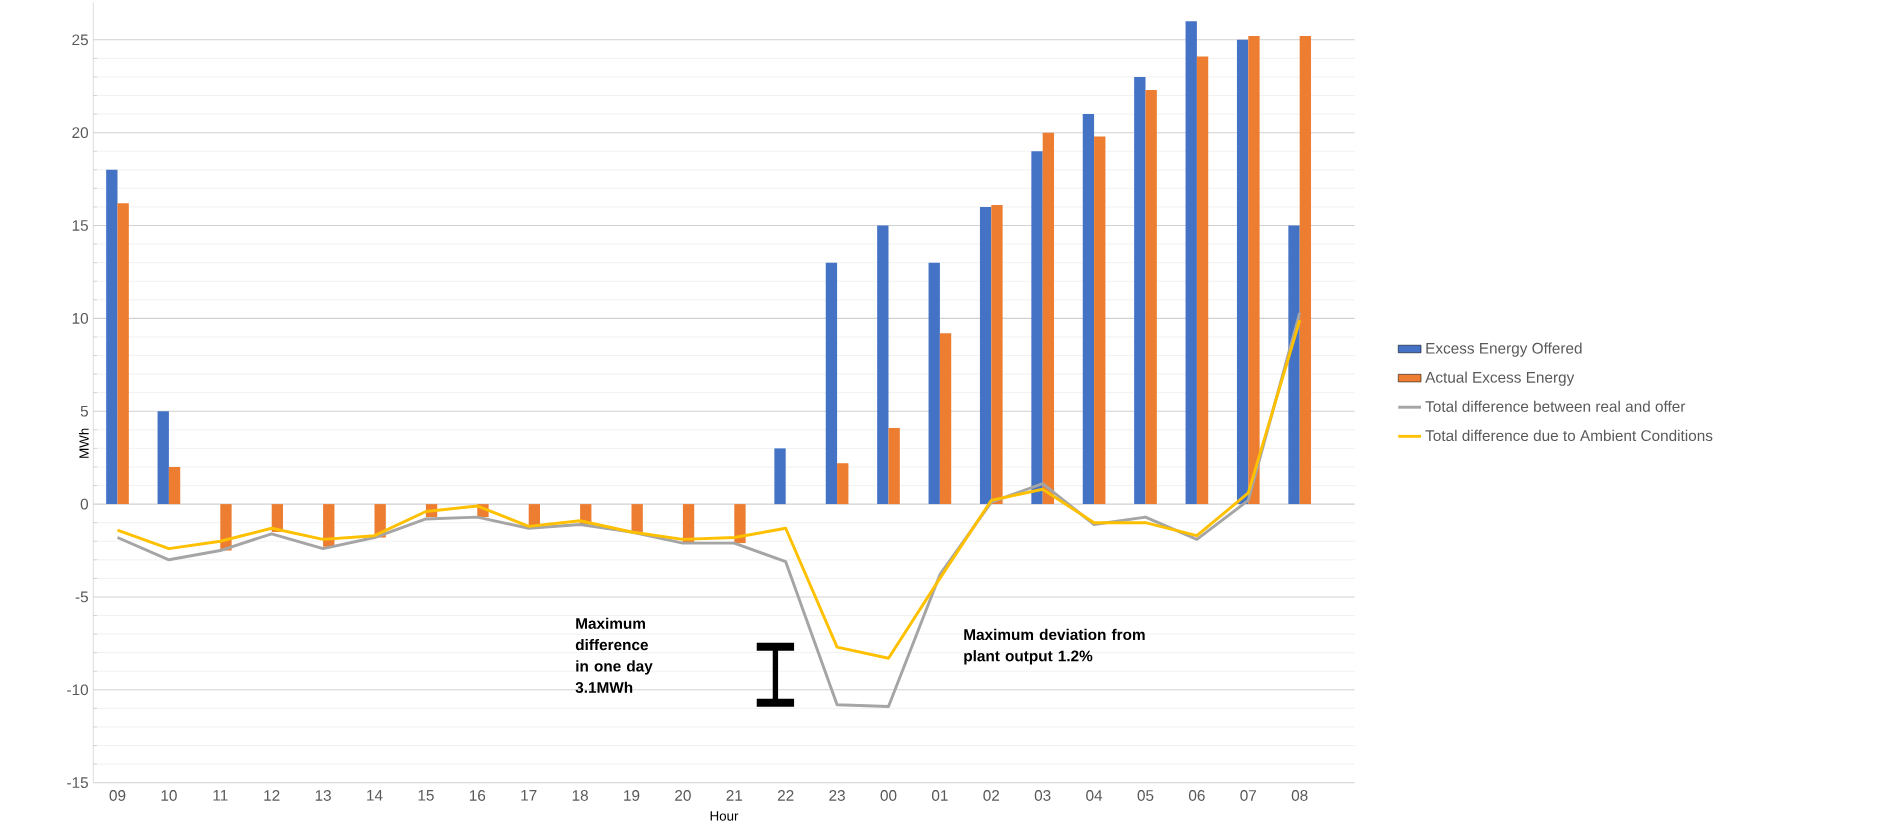  What do you see at coordinates (477, 795) in the screenshot?
I see `x-tick-label: 16` at bounding box center [477, 795].